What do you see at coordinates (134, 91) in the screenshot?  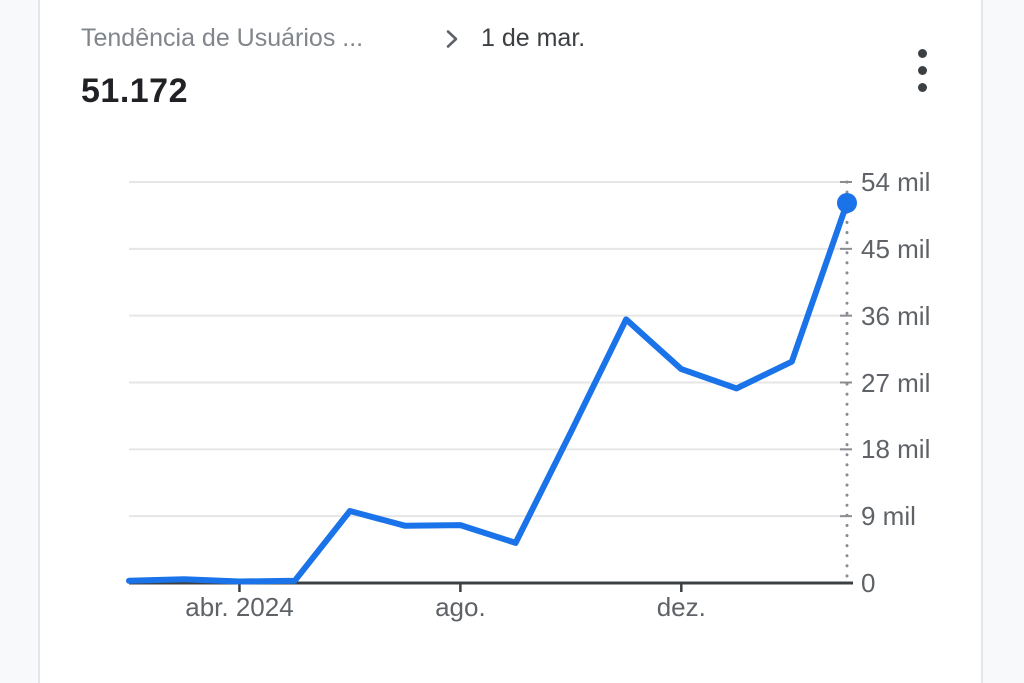 I see `metric-value: 51.172` at bounding box center [134, 91].